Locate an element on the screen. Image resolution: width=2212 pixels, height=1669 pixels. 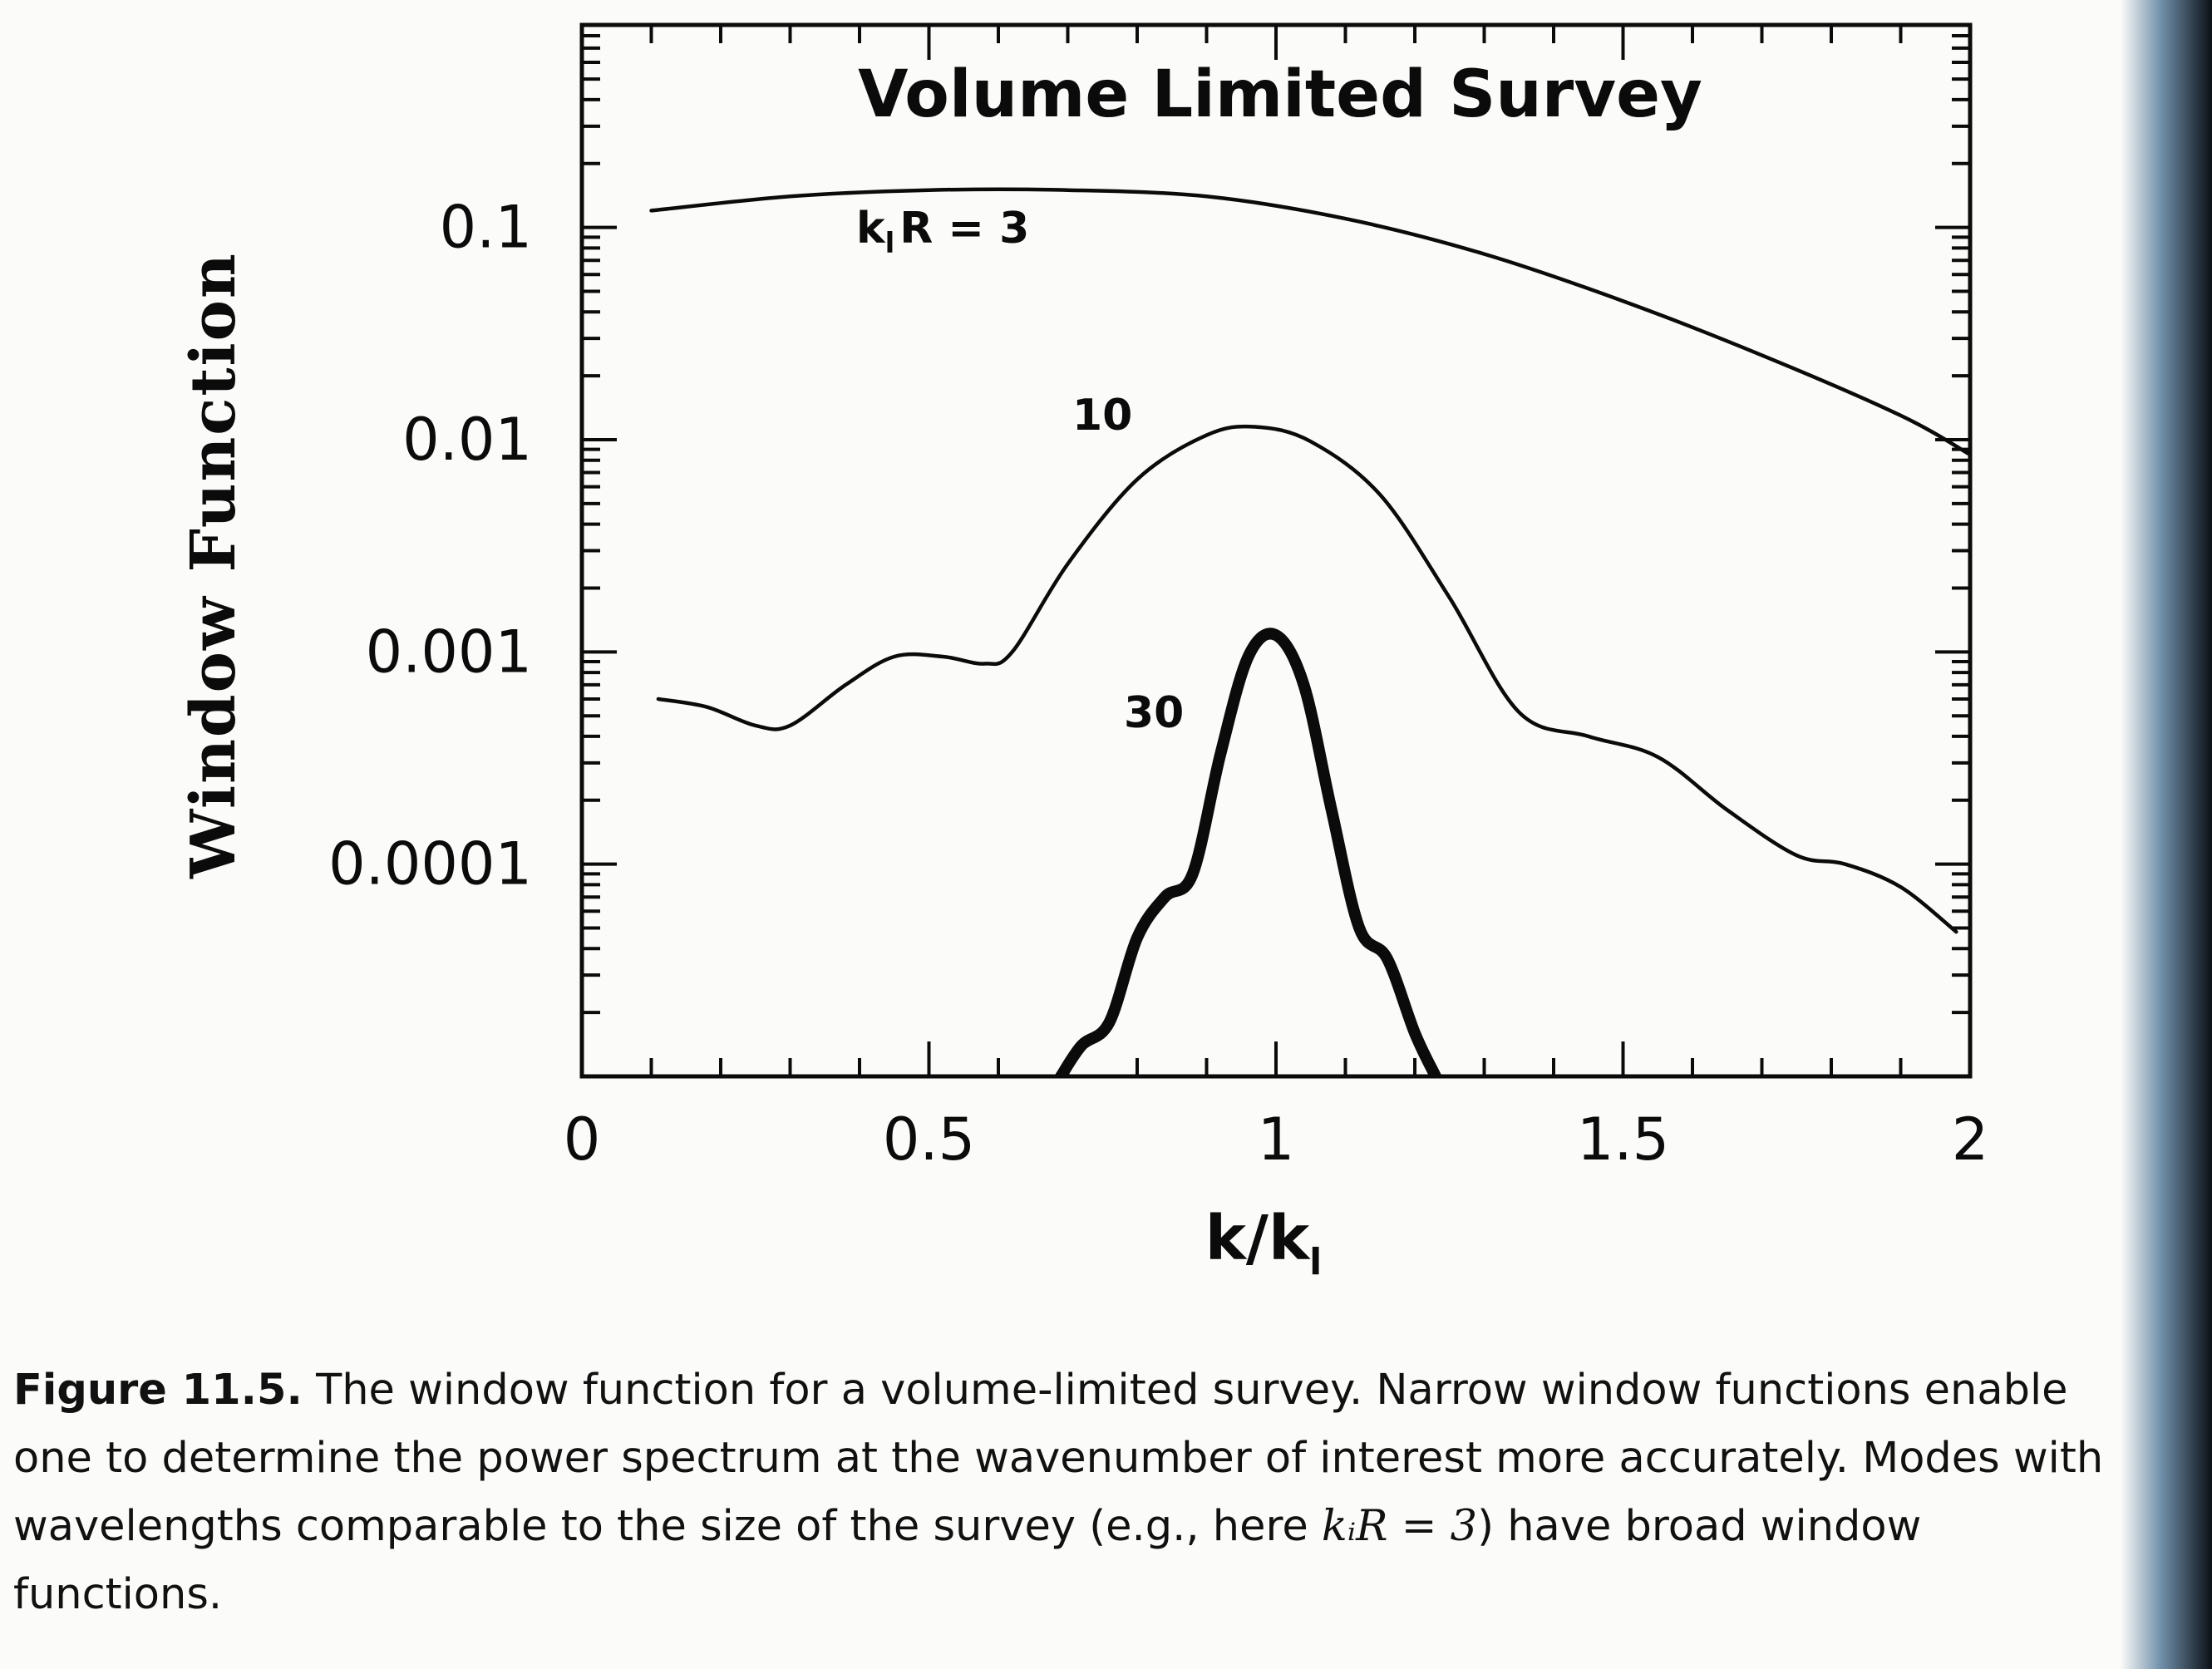
series-label-10: 10 is located at coordinates (1102, 416).